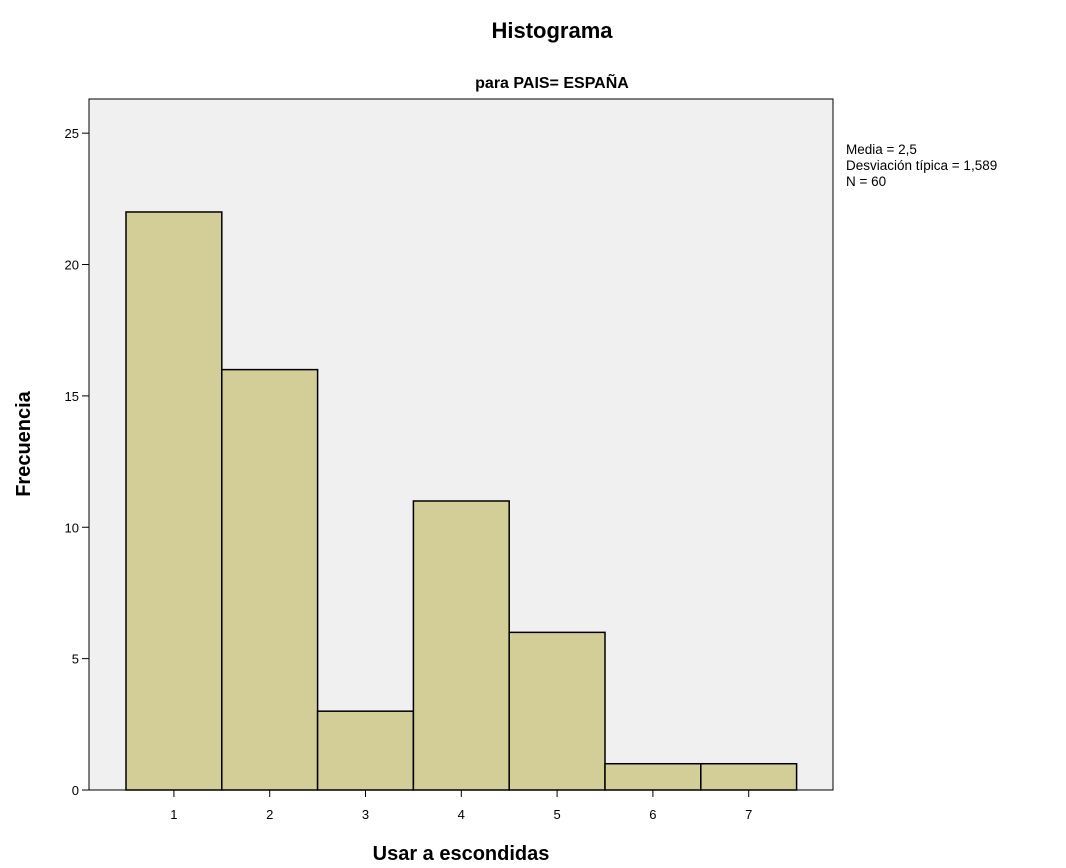  Describe the element at coordinates (461, 854) in the screenshot. I see `x-axis-label: Usar a escondidas` at that location.